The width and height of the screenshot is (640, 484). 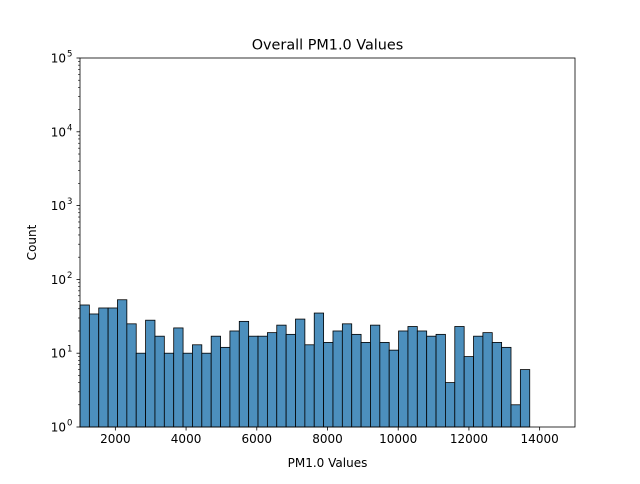 I want to click on chart-title: Overall PM1.0 Values, so click(x=328, y=46).